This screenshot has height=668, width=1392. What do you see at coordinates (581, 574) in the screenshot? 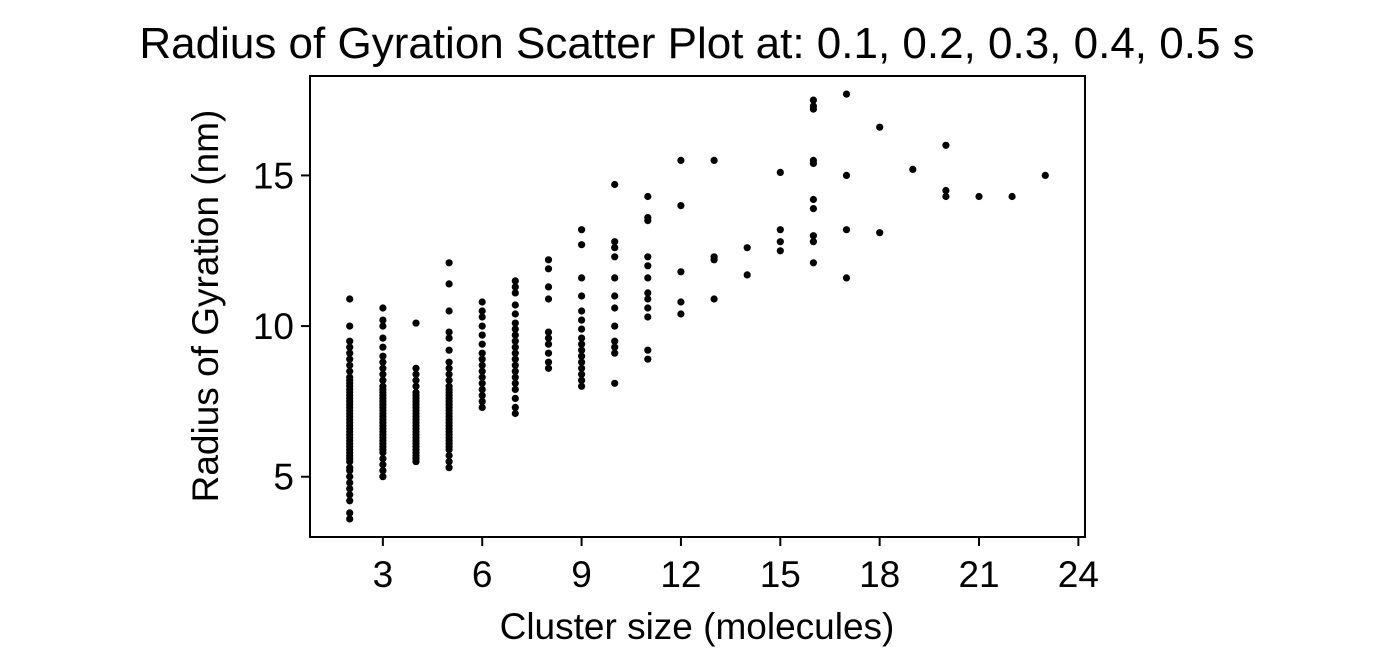
I see `x-tick-label: 9` at bounding box center [581, 574].